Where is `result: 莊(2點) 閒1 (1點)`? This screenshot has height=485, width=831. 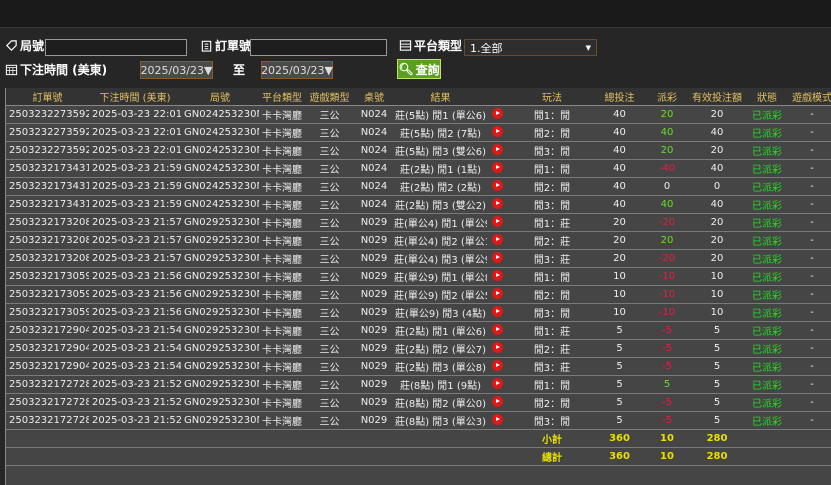
result: 莊(2點) 閒1 (1點) is located at coordinates (440, 168).